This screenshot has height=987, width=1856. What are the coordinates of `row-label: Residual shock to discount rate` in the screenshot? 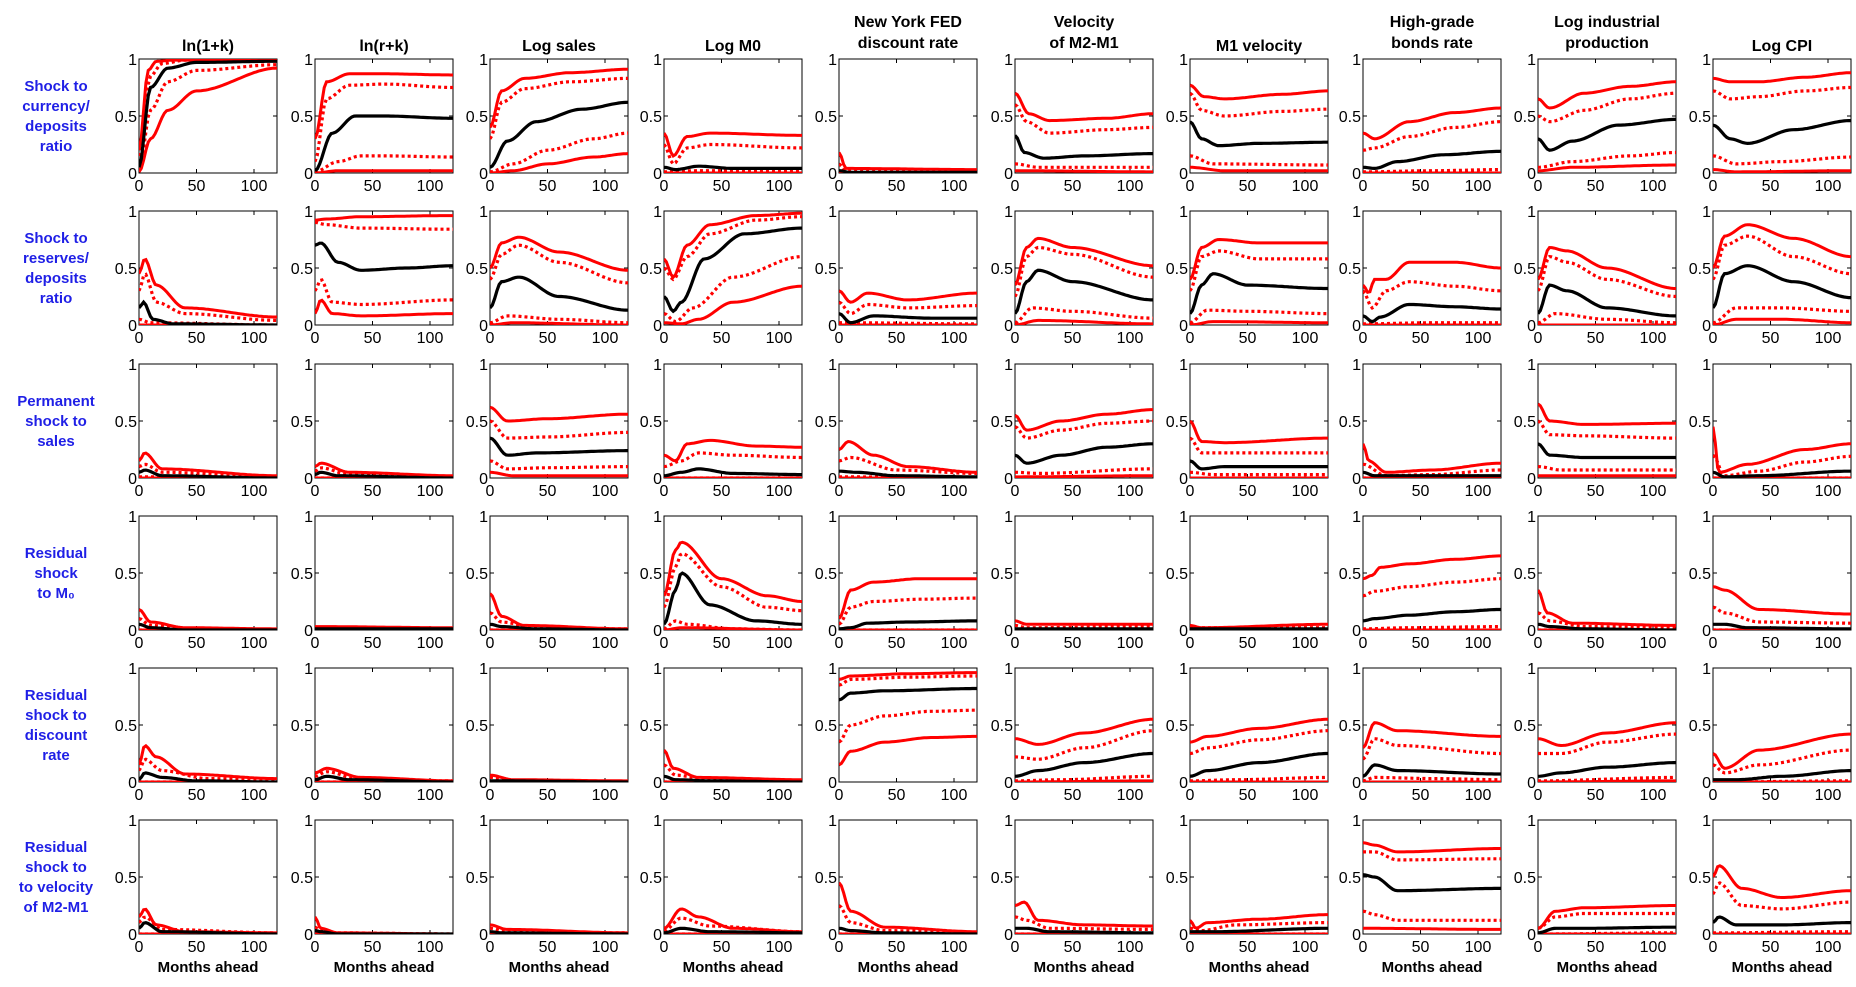 It's located at (56, 725).